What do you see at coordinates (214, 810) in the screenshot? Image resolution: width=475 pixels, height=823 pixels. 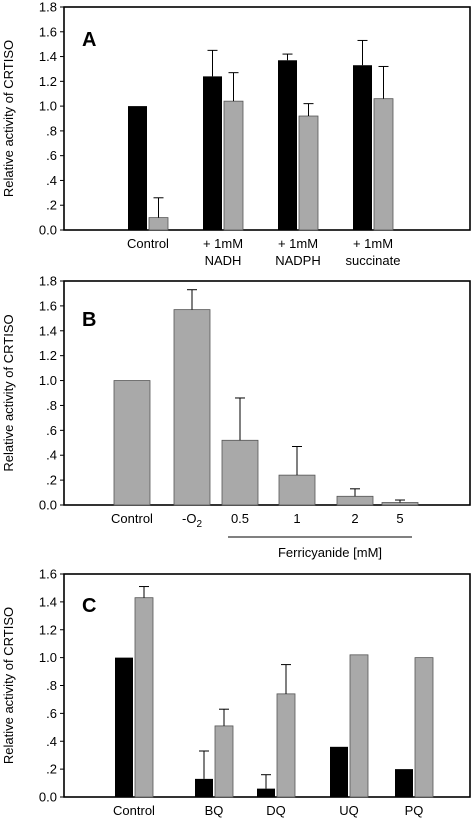 I see `x-tick-label: BQ` at bounding box center [214, 810].